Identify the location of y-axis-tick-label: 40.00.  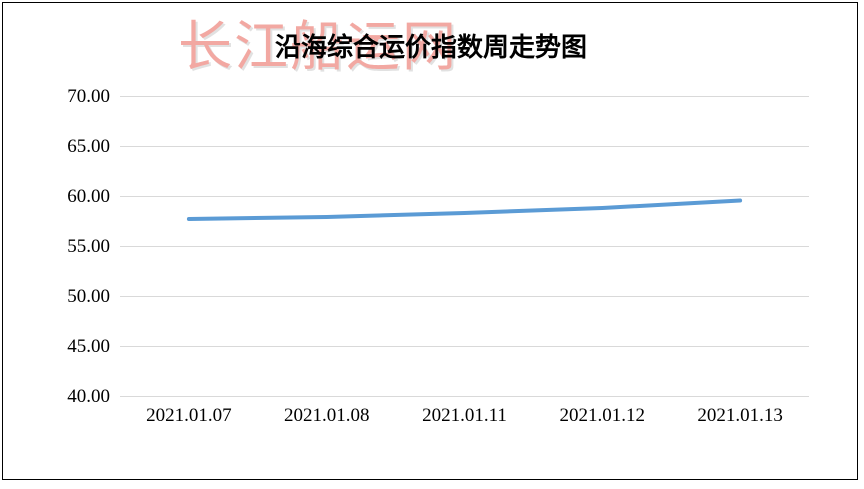
(88, 396).